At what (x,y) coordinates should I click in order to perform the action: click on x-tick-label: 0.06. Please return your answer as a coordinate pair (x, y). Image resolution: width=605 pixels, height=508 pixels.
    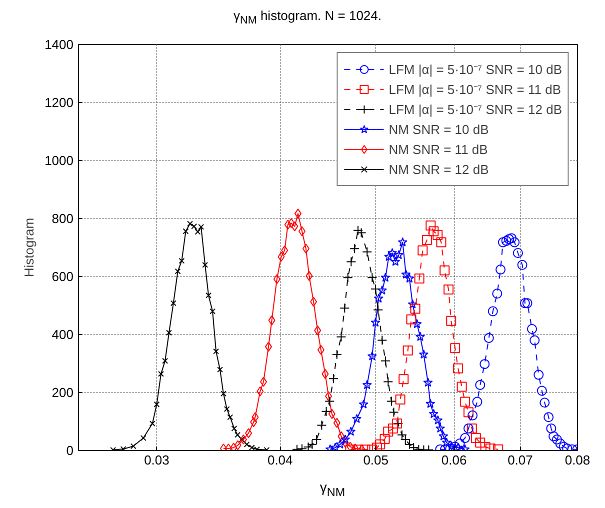
    Looking at the image, I should click on (454, 460).